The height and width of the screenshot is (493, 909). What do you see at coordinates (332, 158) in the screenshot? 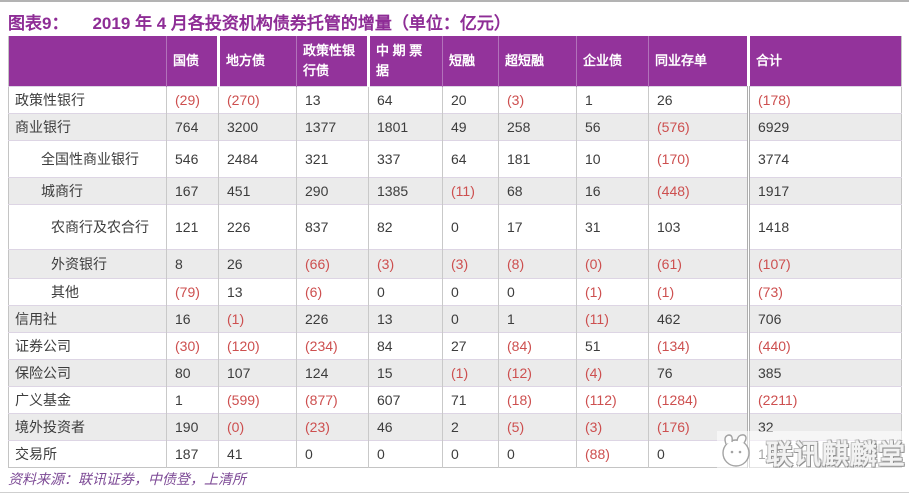
I see `table-cell: 321` at bounding box center [332, 158].